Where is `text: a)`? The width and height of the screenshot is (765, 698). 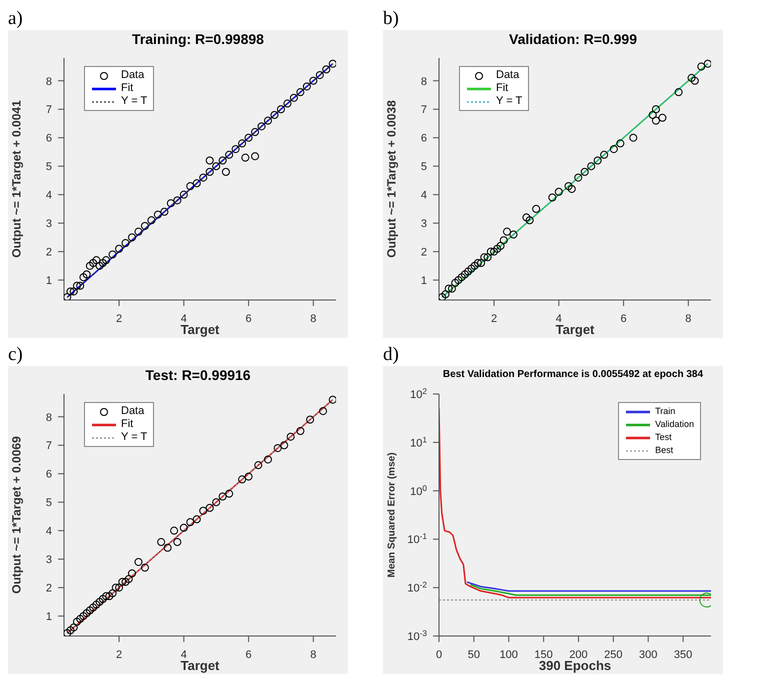 text: a) is located at coordinates (16, 19).